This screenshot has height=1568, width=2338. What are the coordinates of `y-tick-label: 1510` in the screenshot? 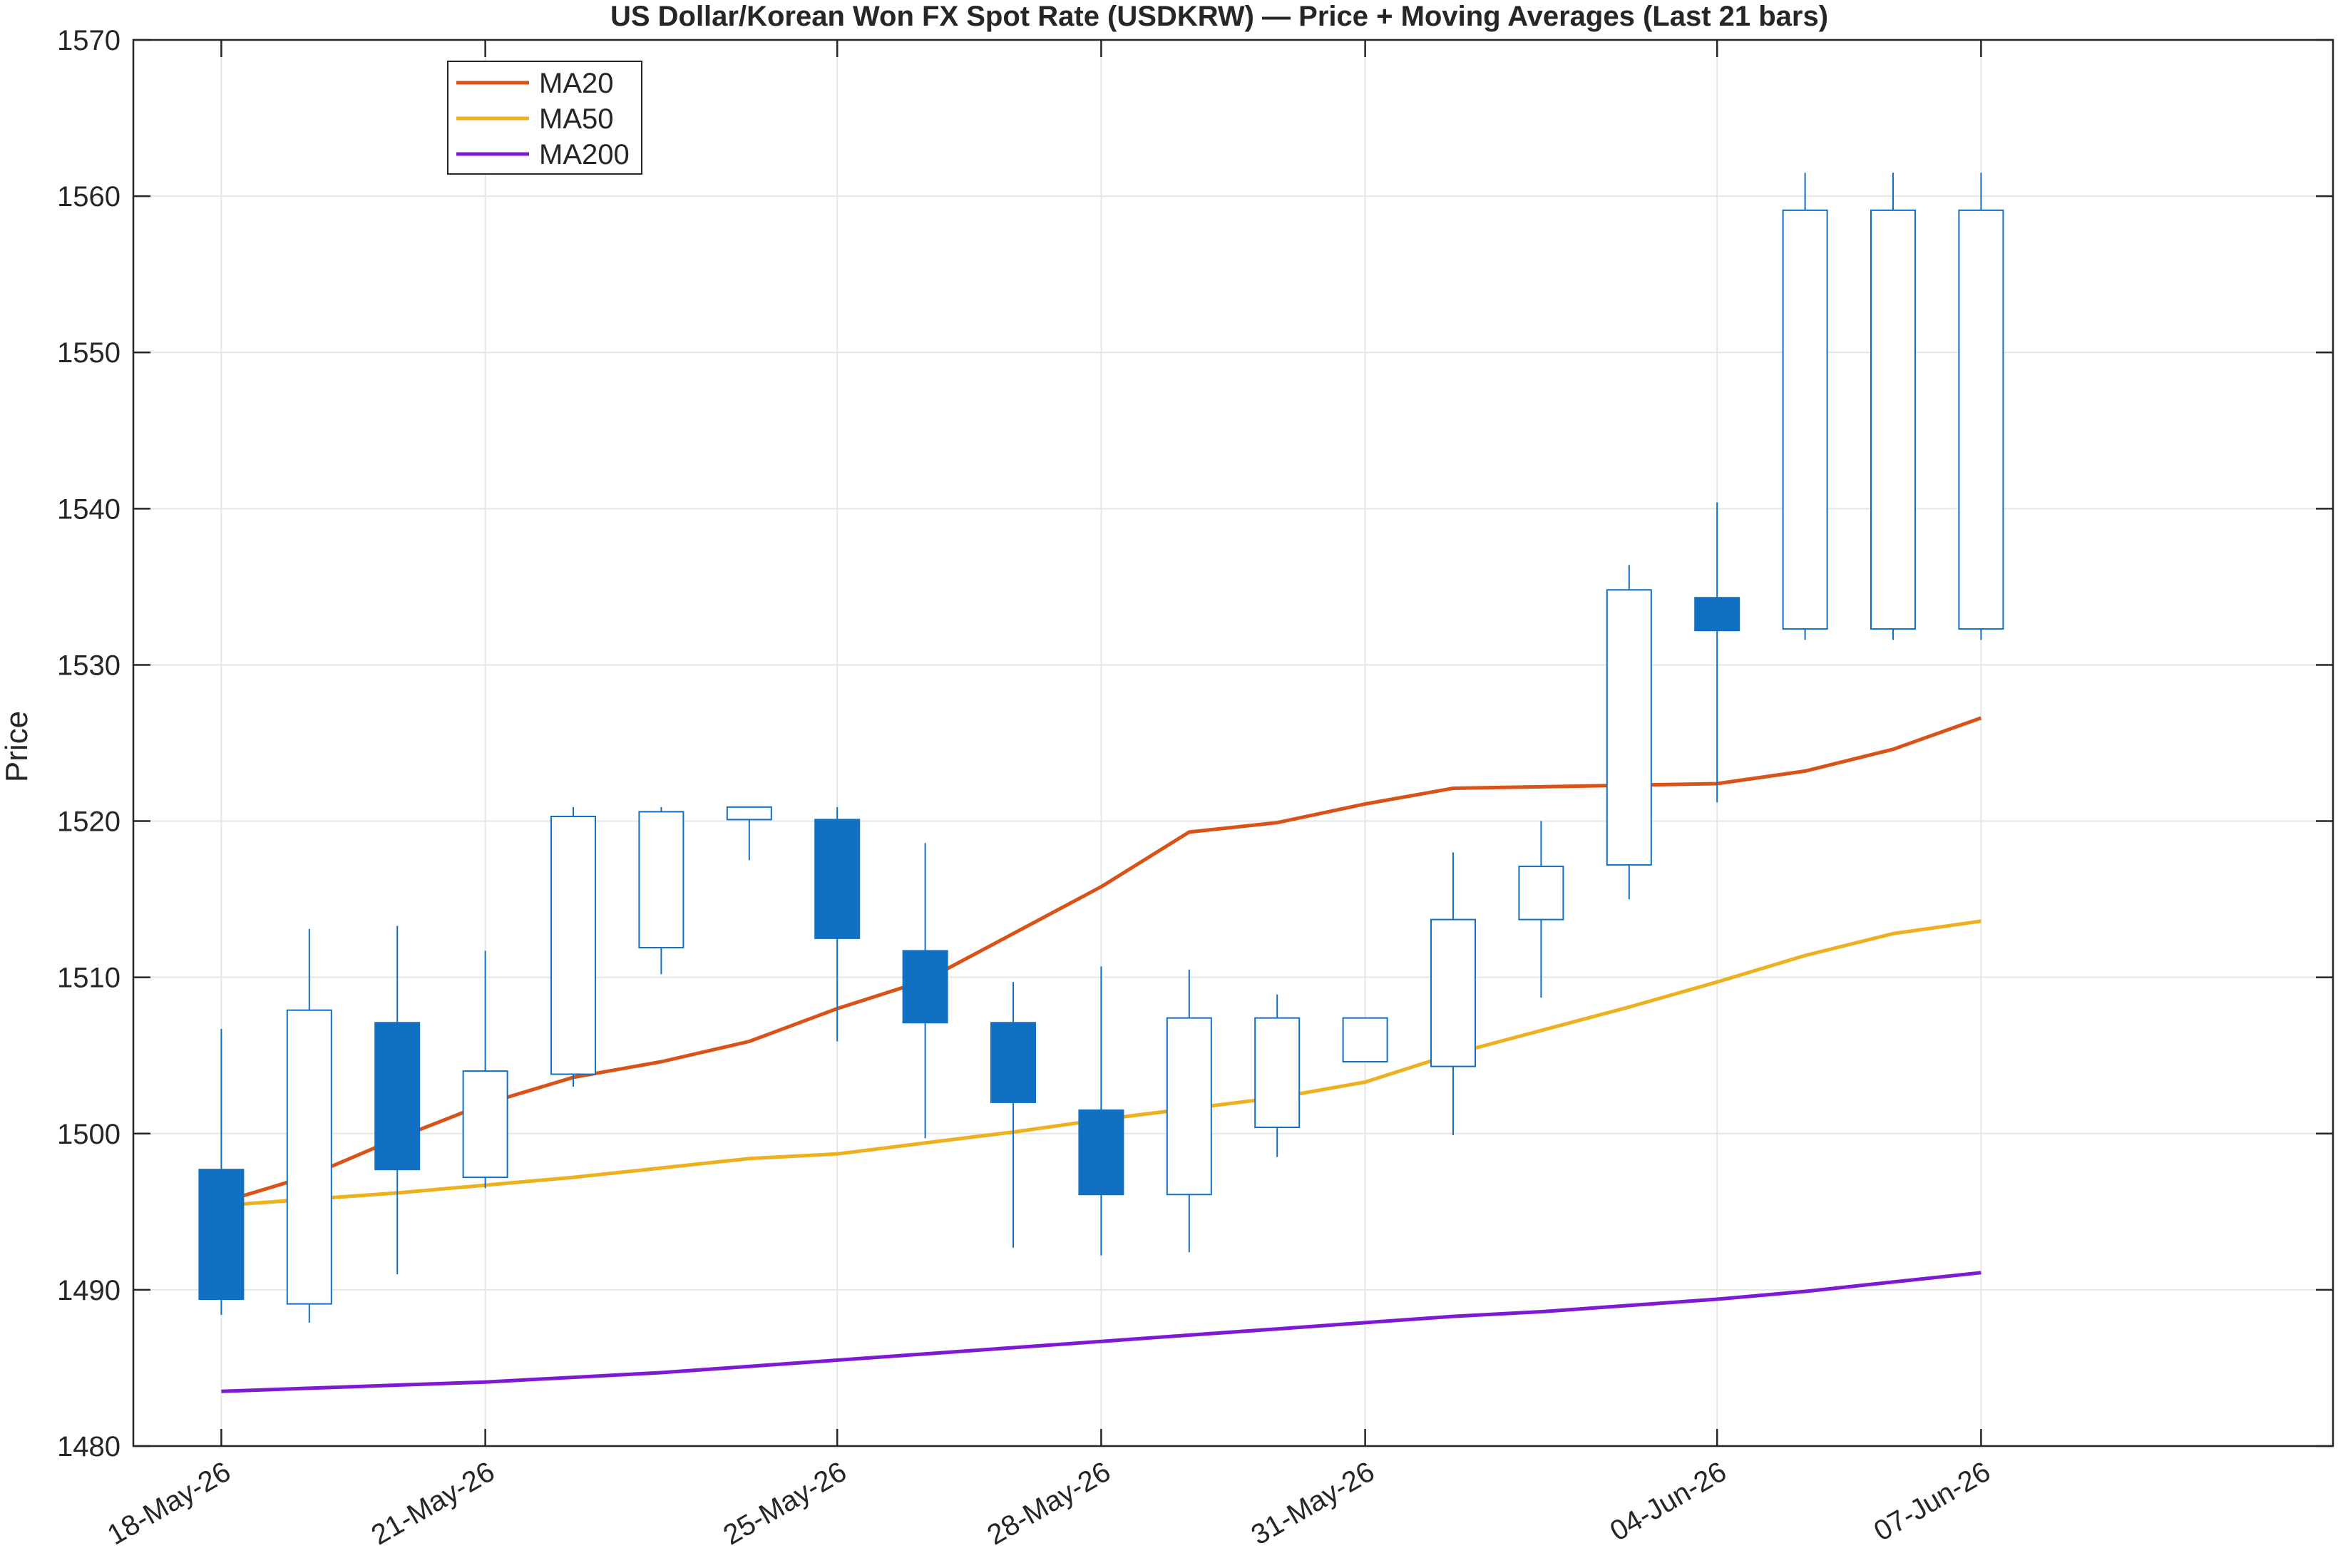 It's located at (89, 978).